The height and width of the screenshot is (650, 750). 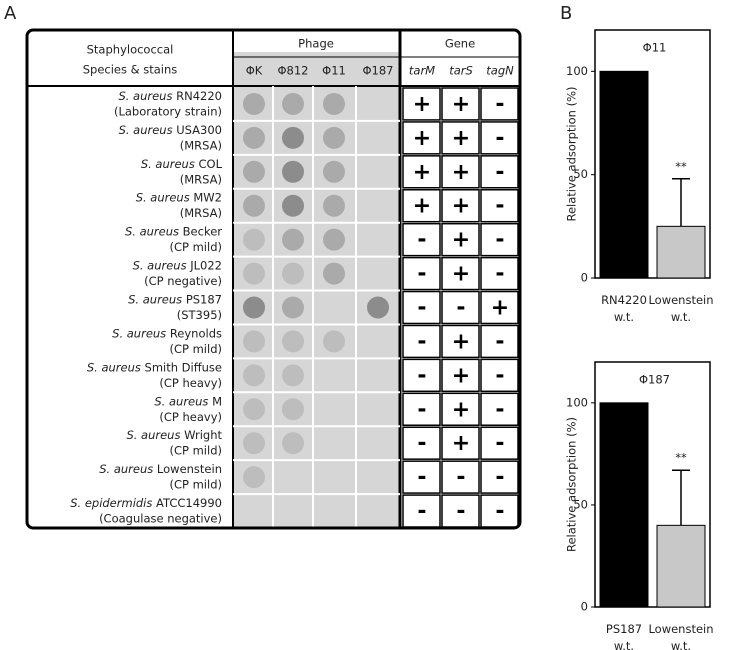 I want to click on significance: **, so click(x=681, y=458).